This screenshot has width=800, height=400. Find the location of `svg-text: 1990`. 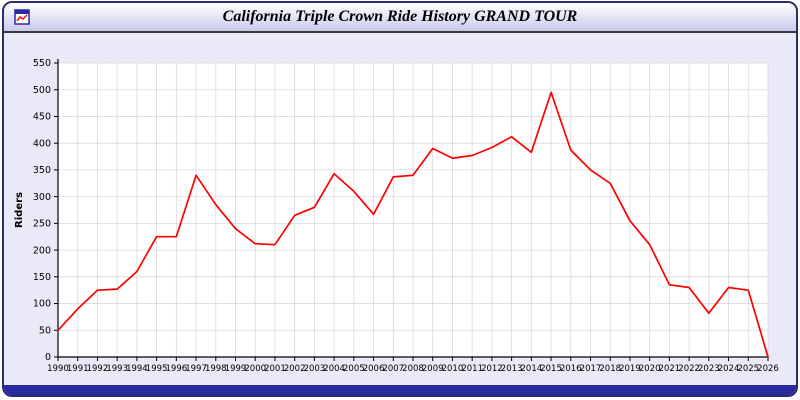

svg-text: 1990 is located at coordinates (58, 369).